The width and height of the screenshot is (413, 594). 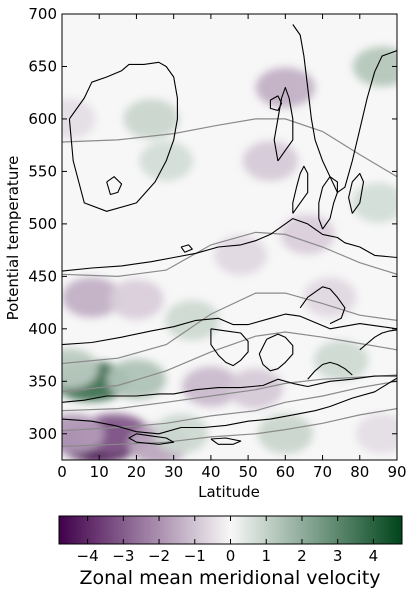 I want to click on colorbar-tick-label: 1, so click(x=266, y=556).